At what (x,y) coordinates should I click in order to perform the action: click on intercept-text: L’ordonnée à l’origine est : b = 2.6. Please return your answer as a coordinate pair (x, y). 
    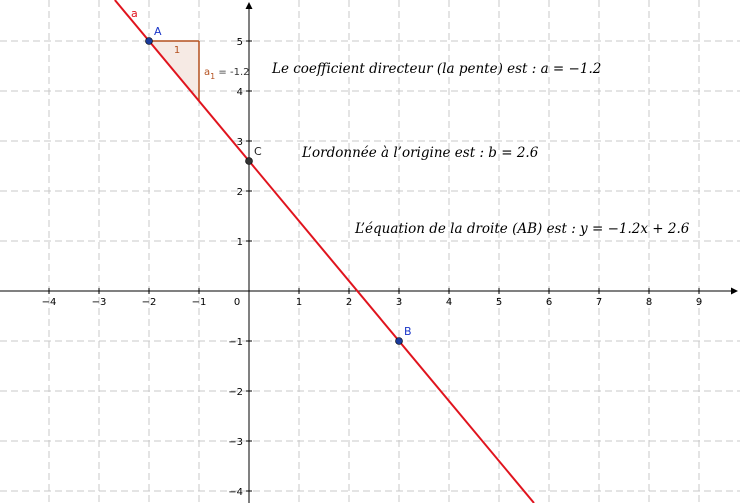
    Looking at the image, I should click on (420, 153).